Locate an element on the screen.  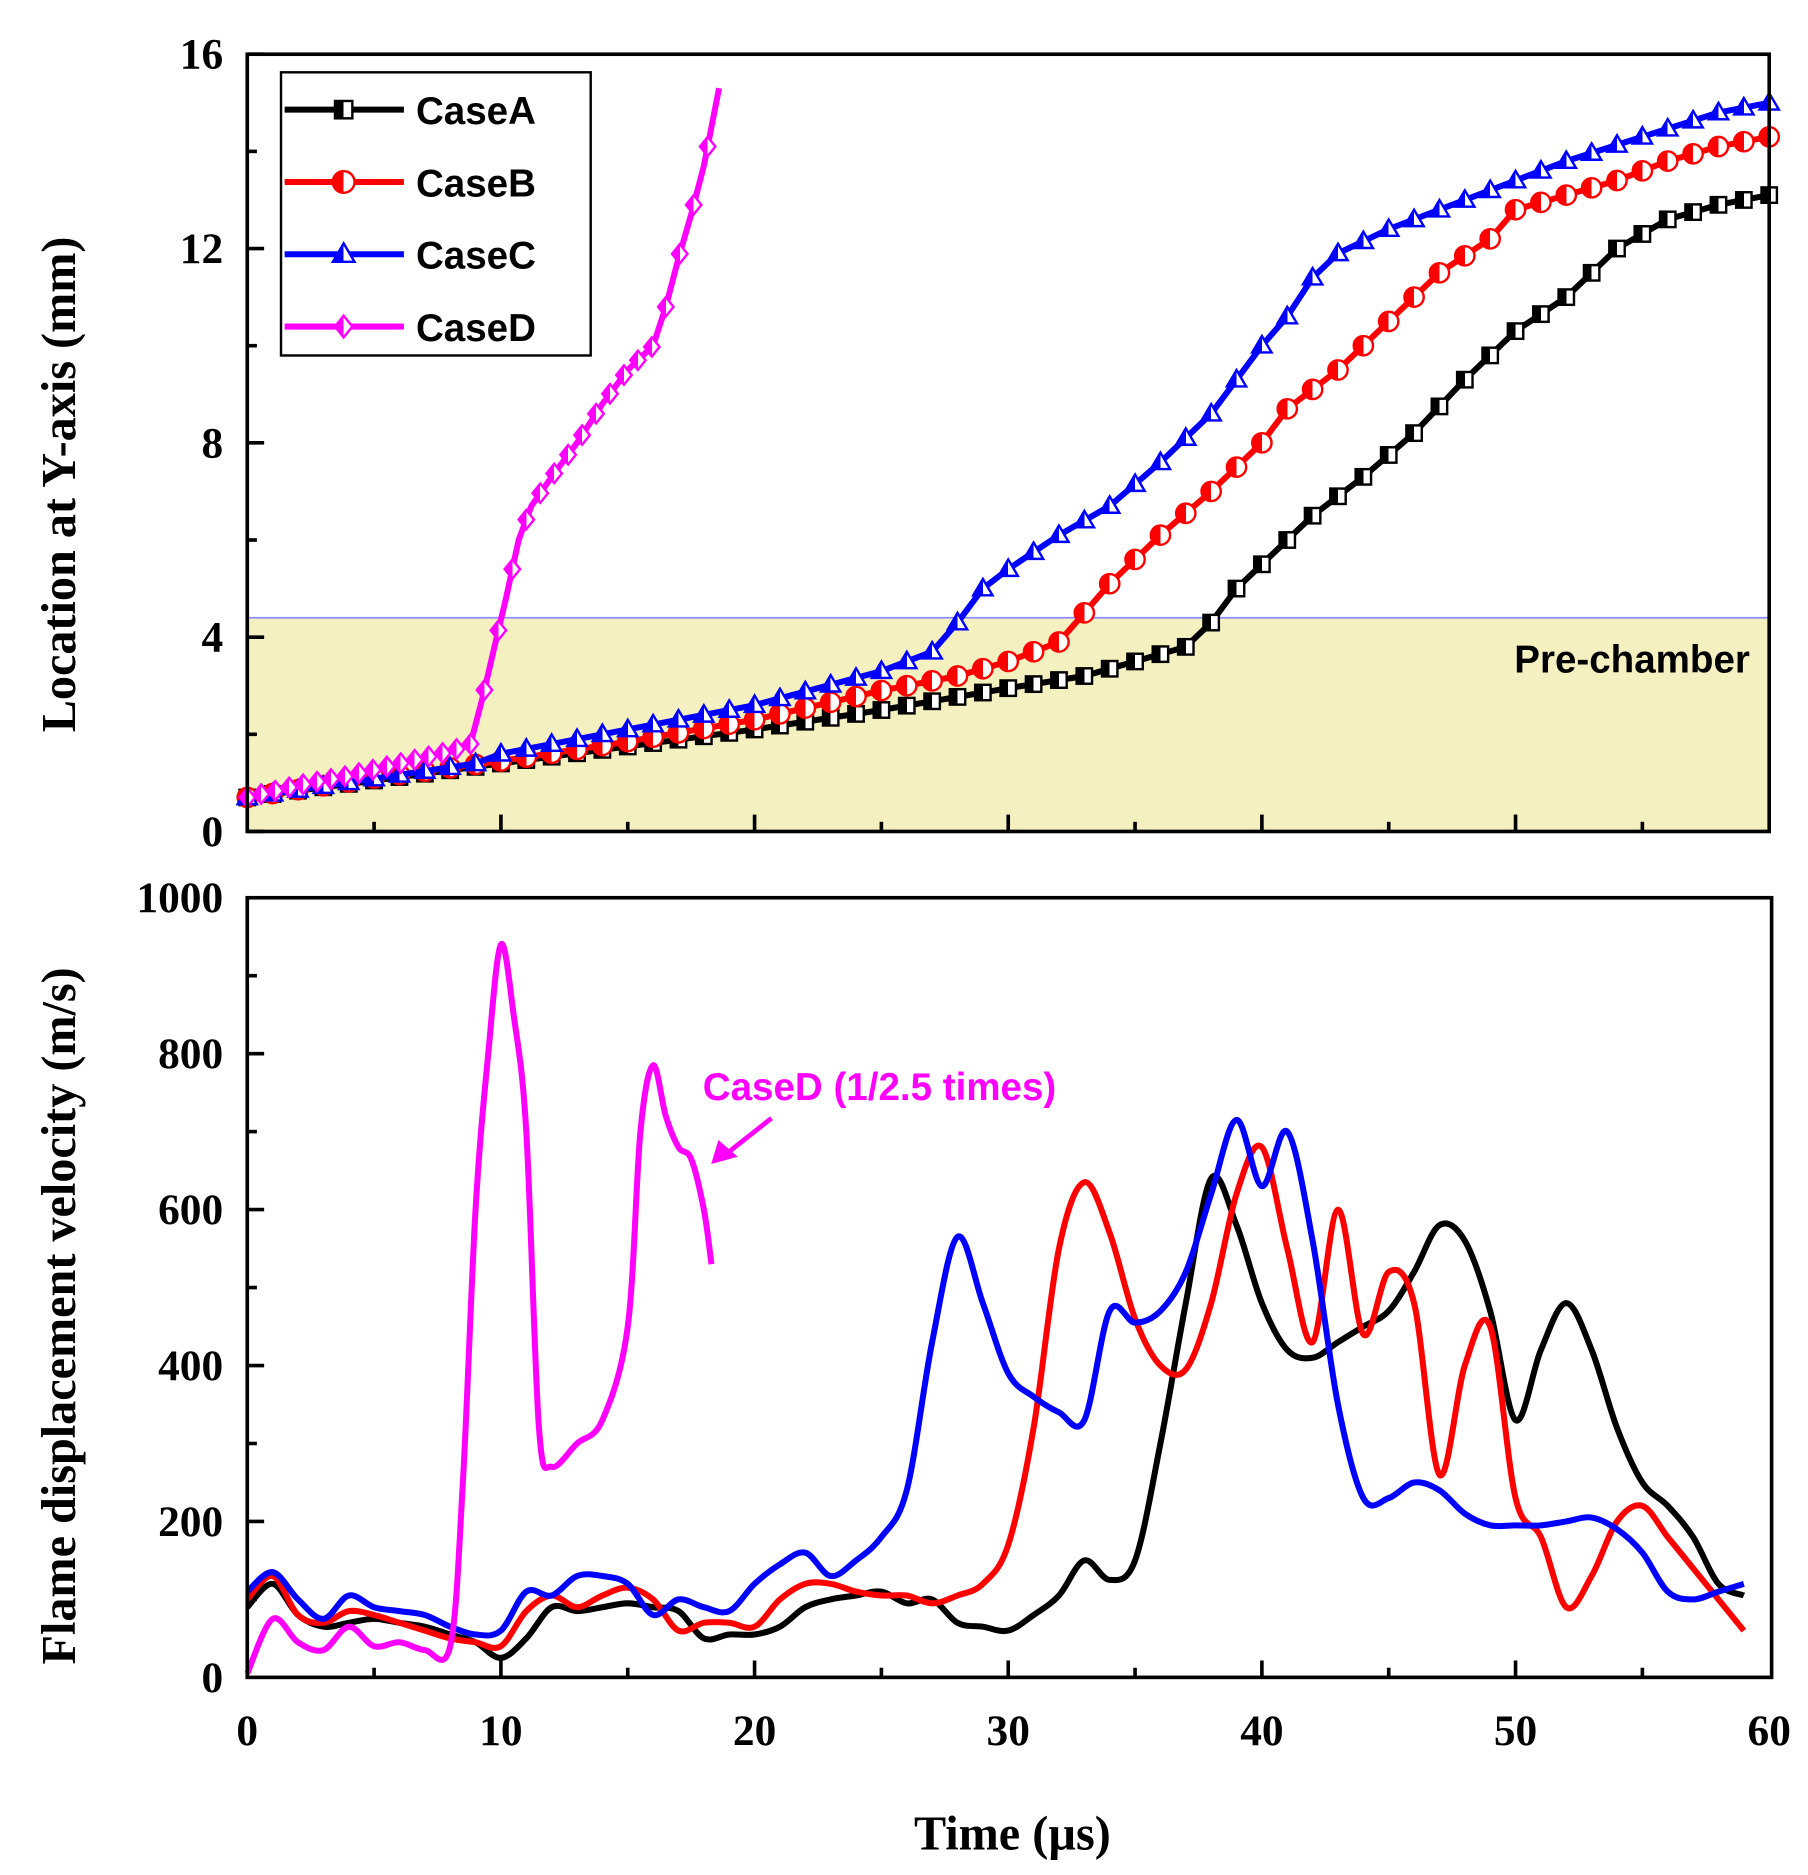
x-tick-label: 10 is located at coordinates (500, 1731).